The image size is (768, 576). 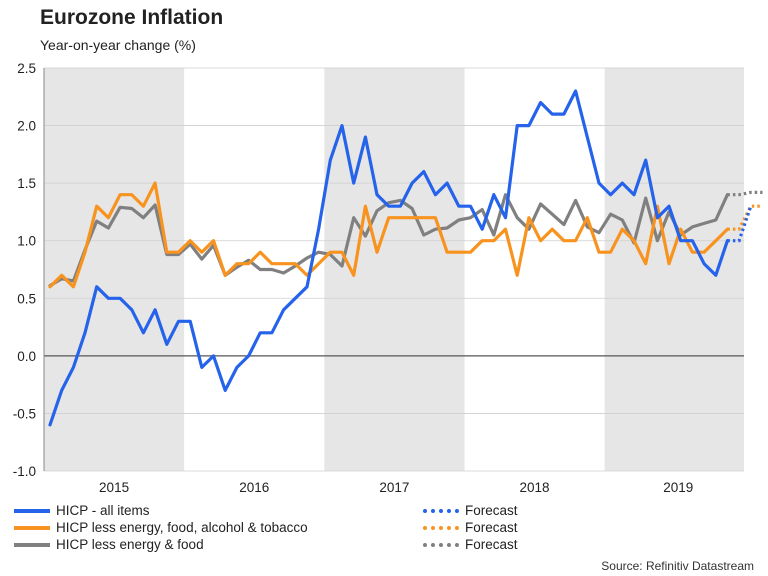 What do you see at coordinates (535, 487) in the screenshot?
I see `x-tick-2018: 2018` at bounding box center [535, 487].